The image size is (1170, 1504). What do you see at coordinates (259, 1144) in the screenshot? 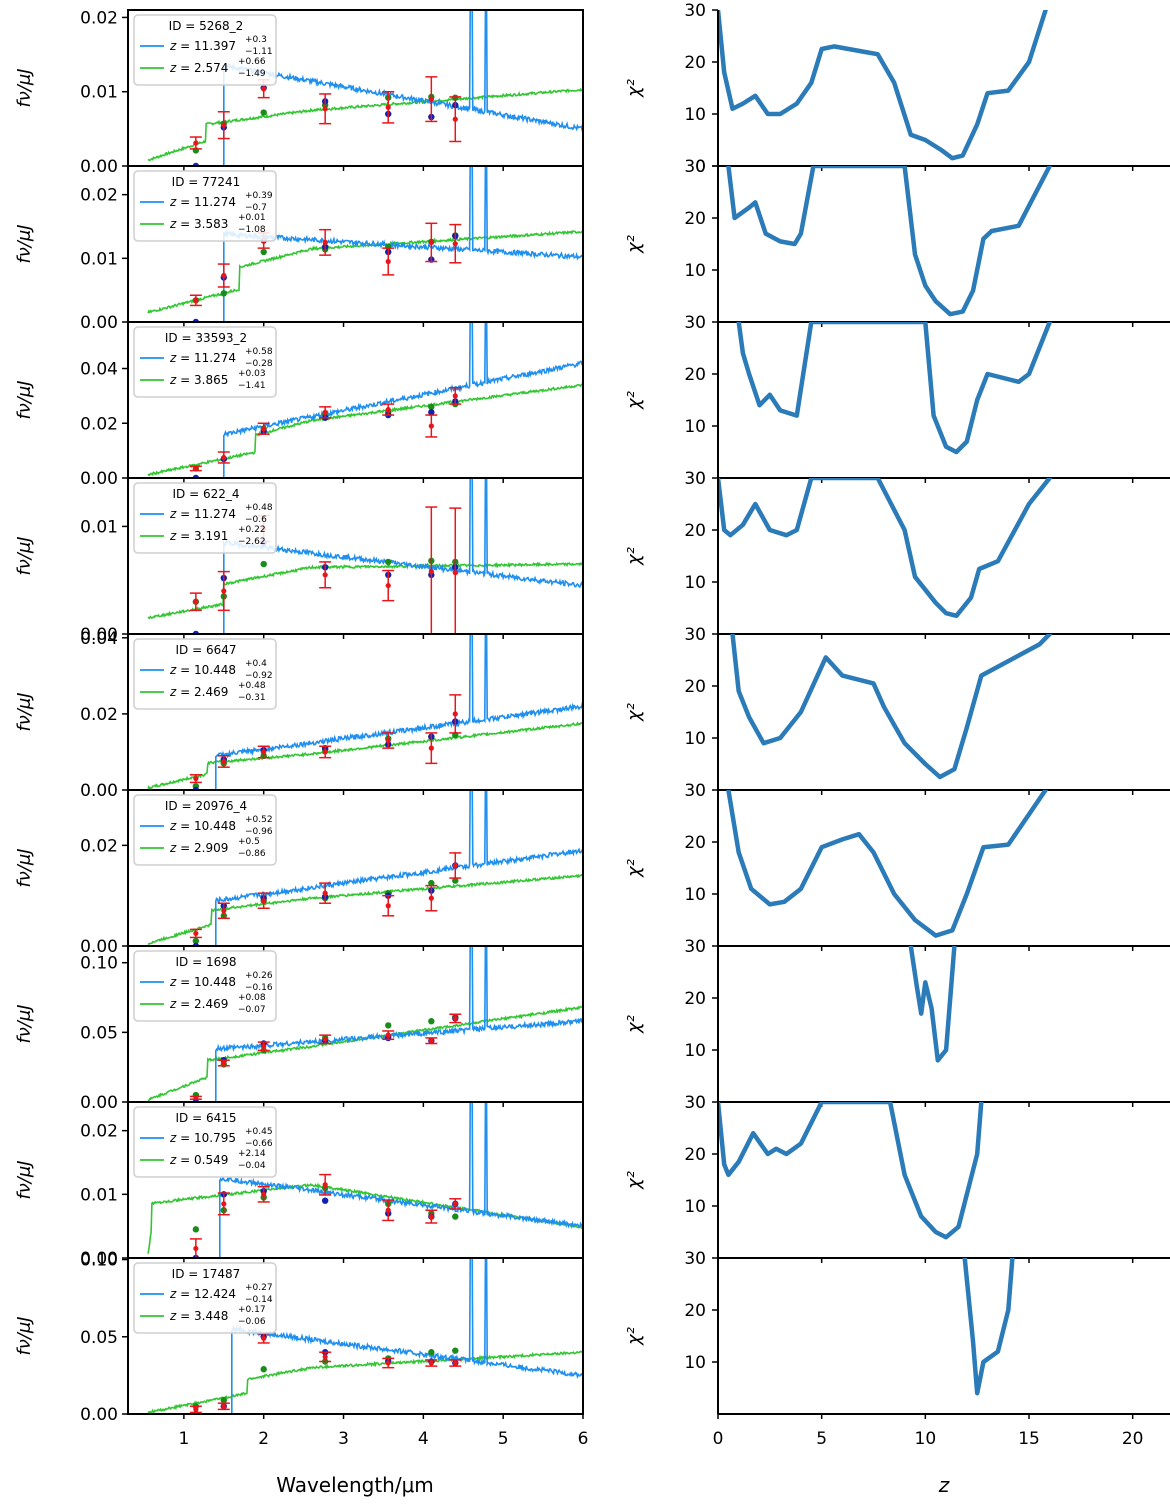
I see `legend-err-lo-hz: −0.66` at bounding box center [259, 1144].